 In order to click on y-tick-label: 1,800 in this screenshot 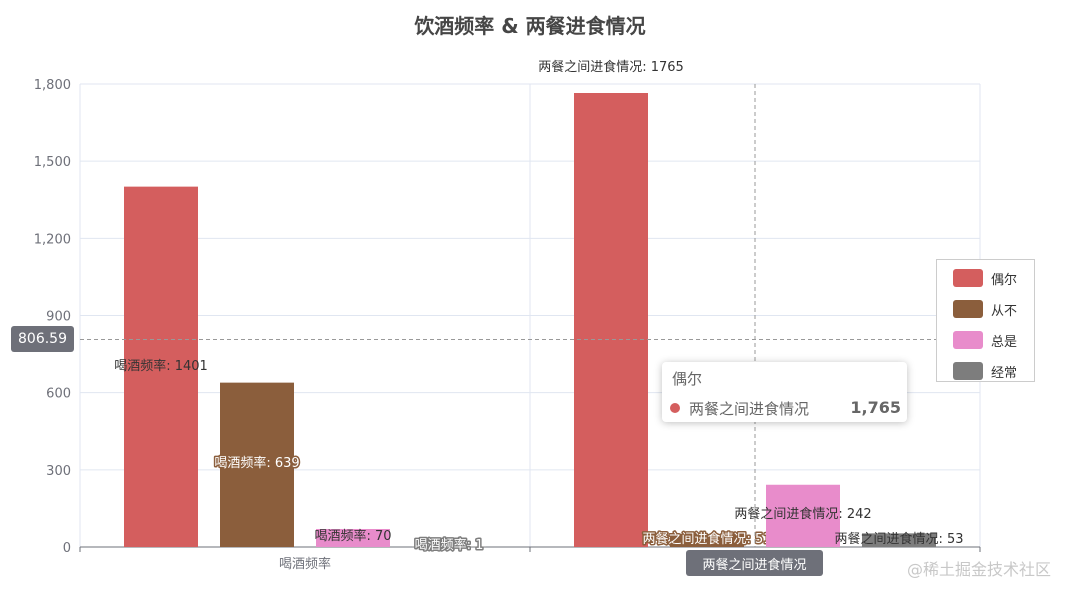, I will do `click(52, 85)`.